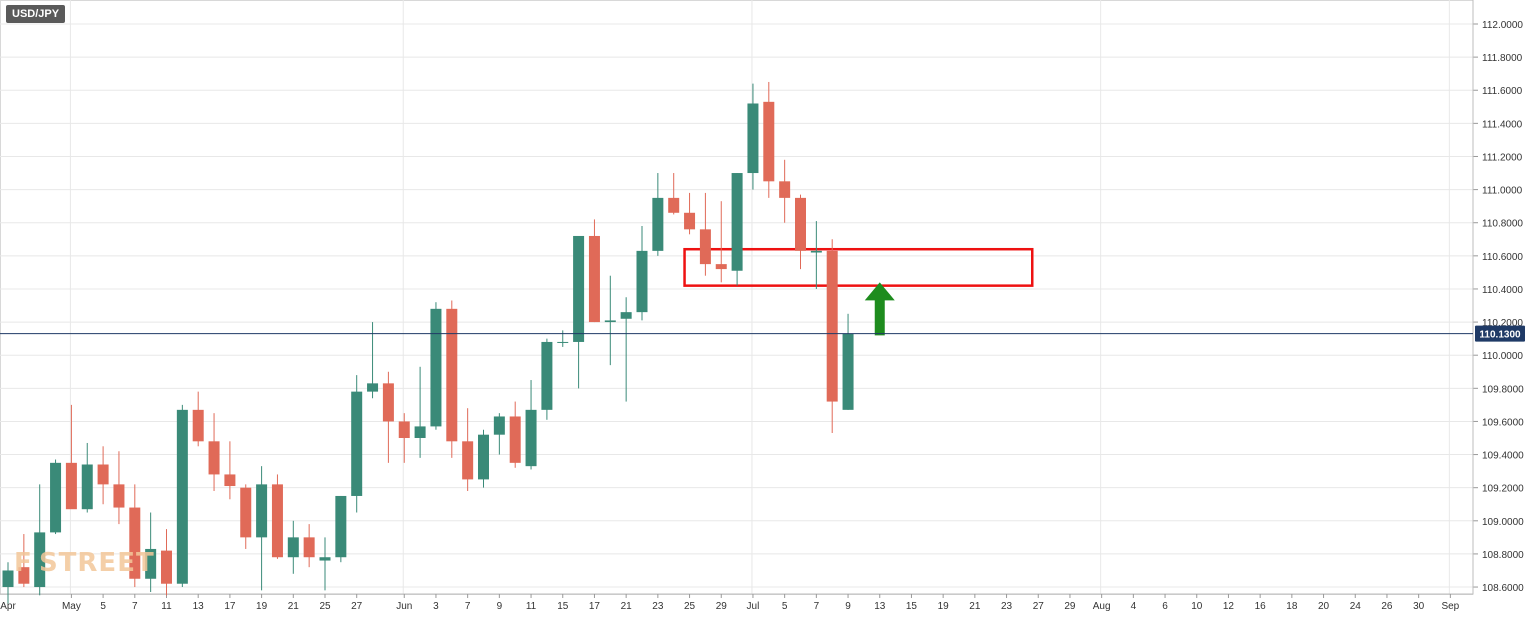  Describe the element at coordinates (1502, 124) in the screenshot. I see `price-tick-label: 111.4000` at that location.